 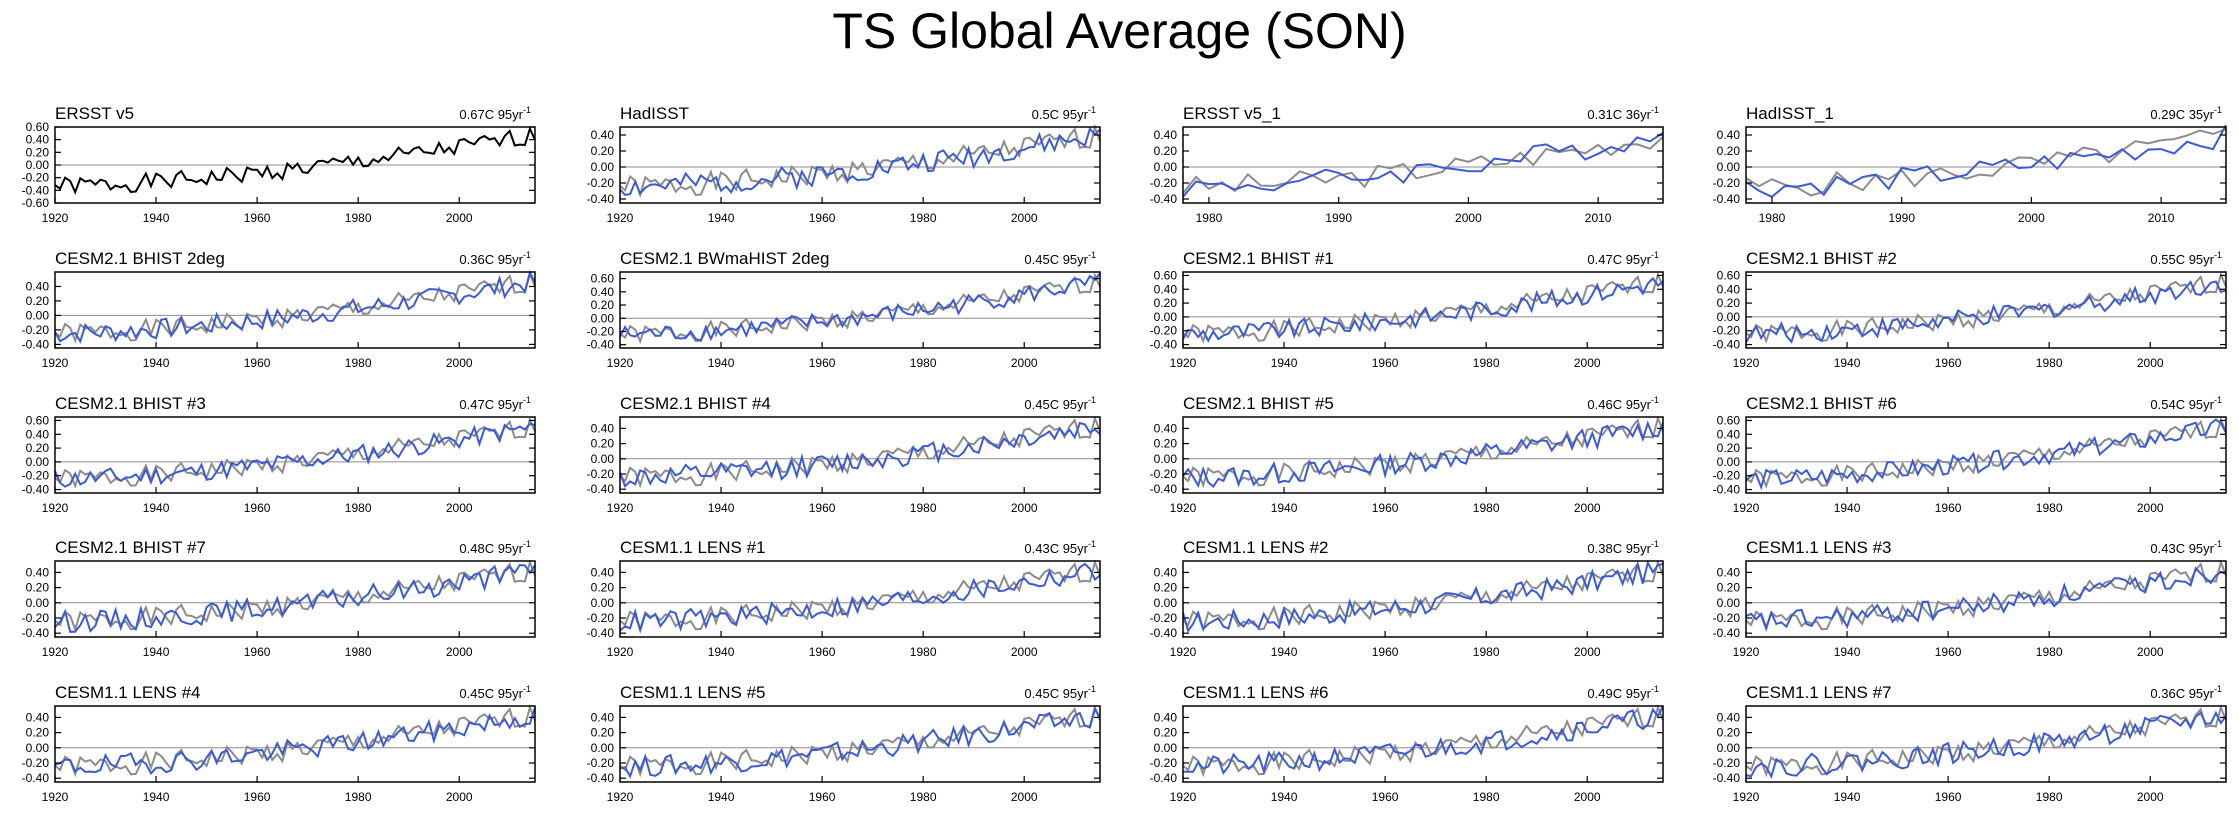 I want to click on panel-title: CESM2.1 BHIST #3, so click(x=130, y=403).